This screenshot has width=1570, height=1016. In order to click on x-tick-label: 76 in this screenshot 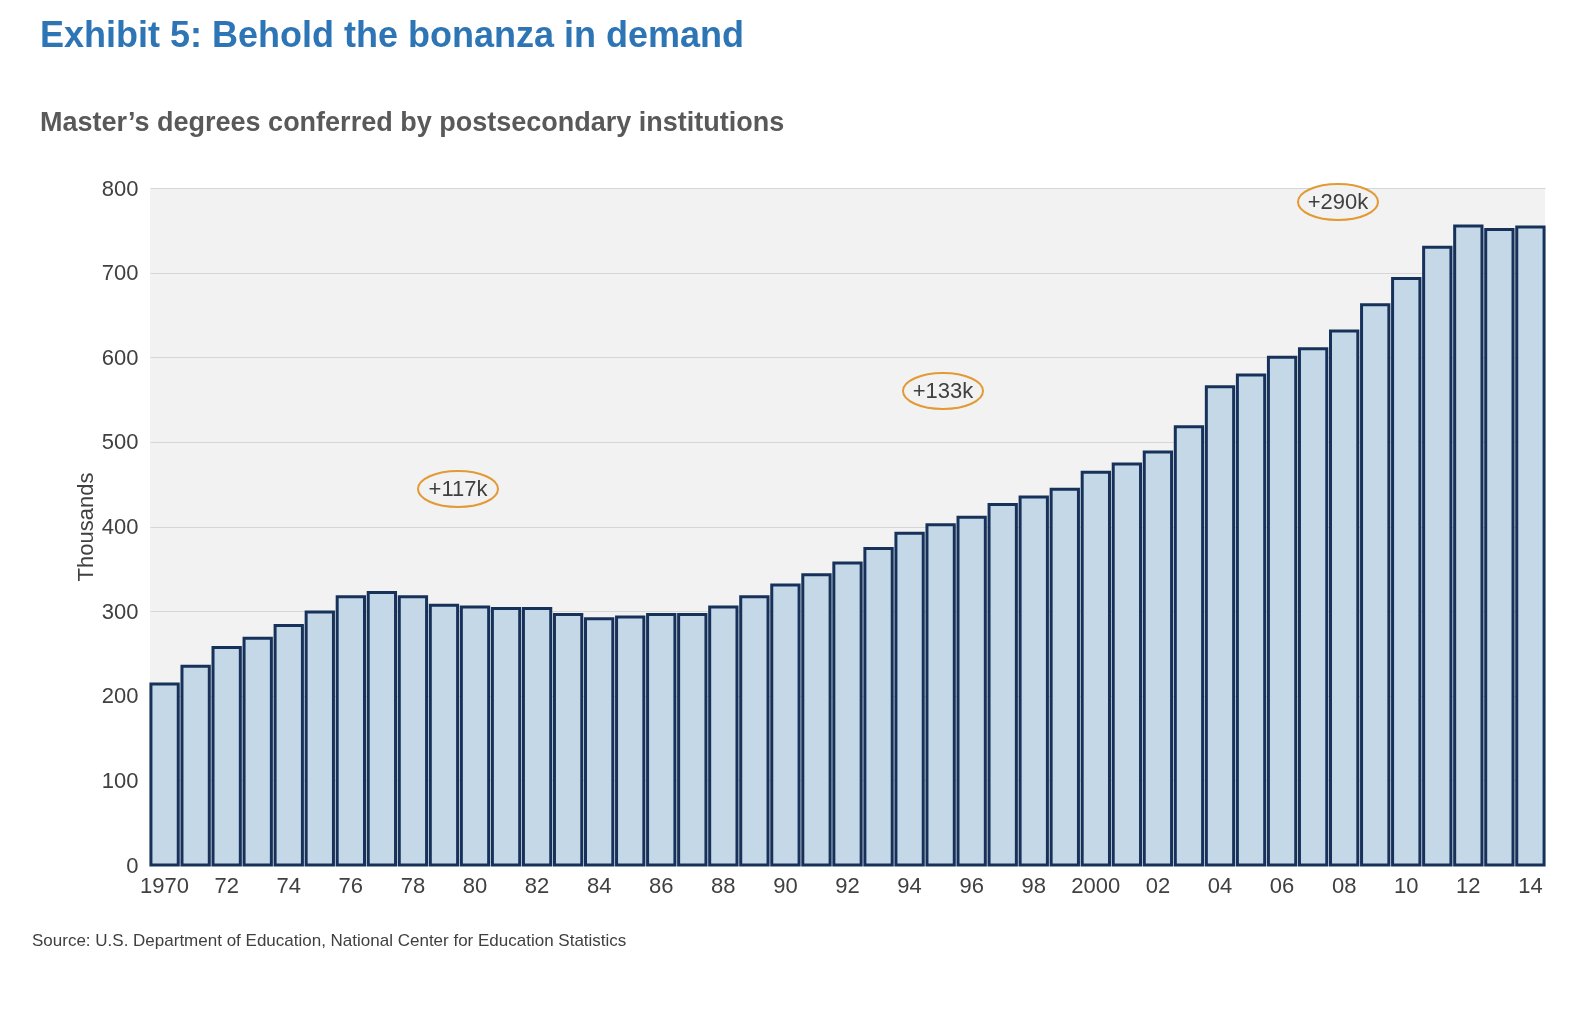, I will do `click(351, 885)`.